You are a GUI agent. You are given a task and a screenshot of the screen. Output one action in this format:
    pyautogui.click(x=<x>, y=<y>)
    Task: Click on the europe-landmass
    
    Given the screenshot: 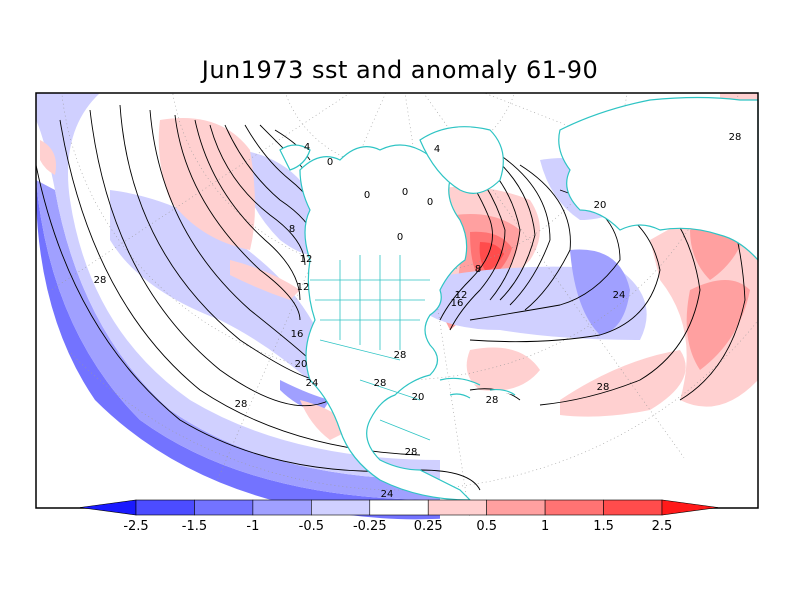 What is the action you would take?
    pyautogui.click(x=658, y=179)
    